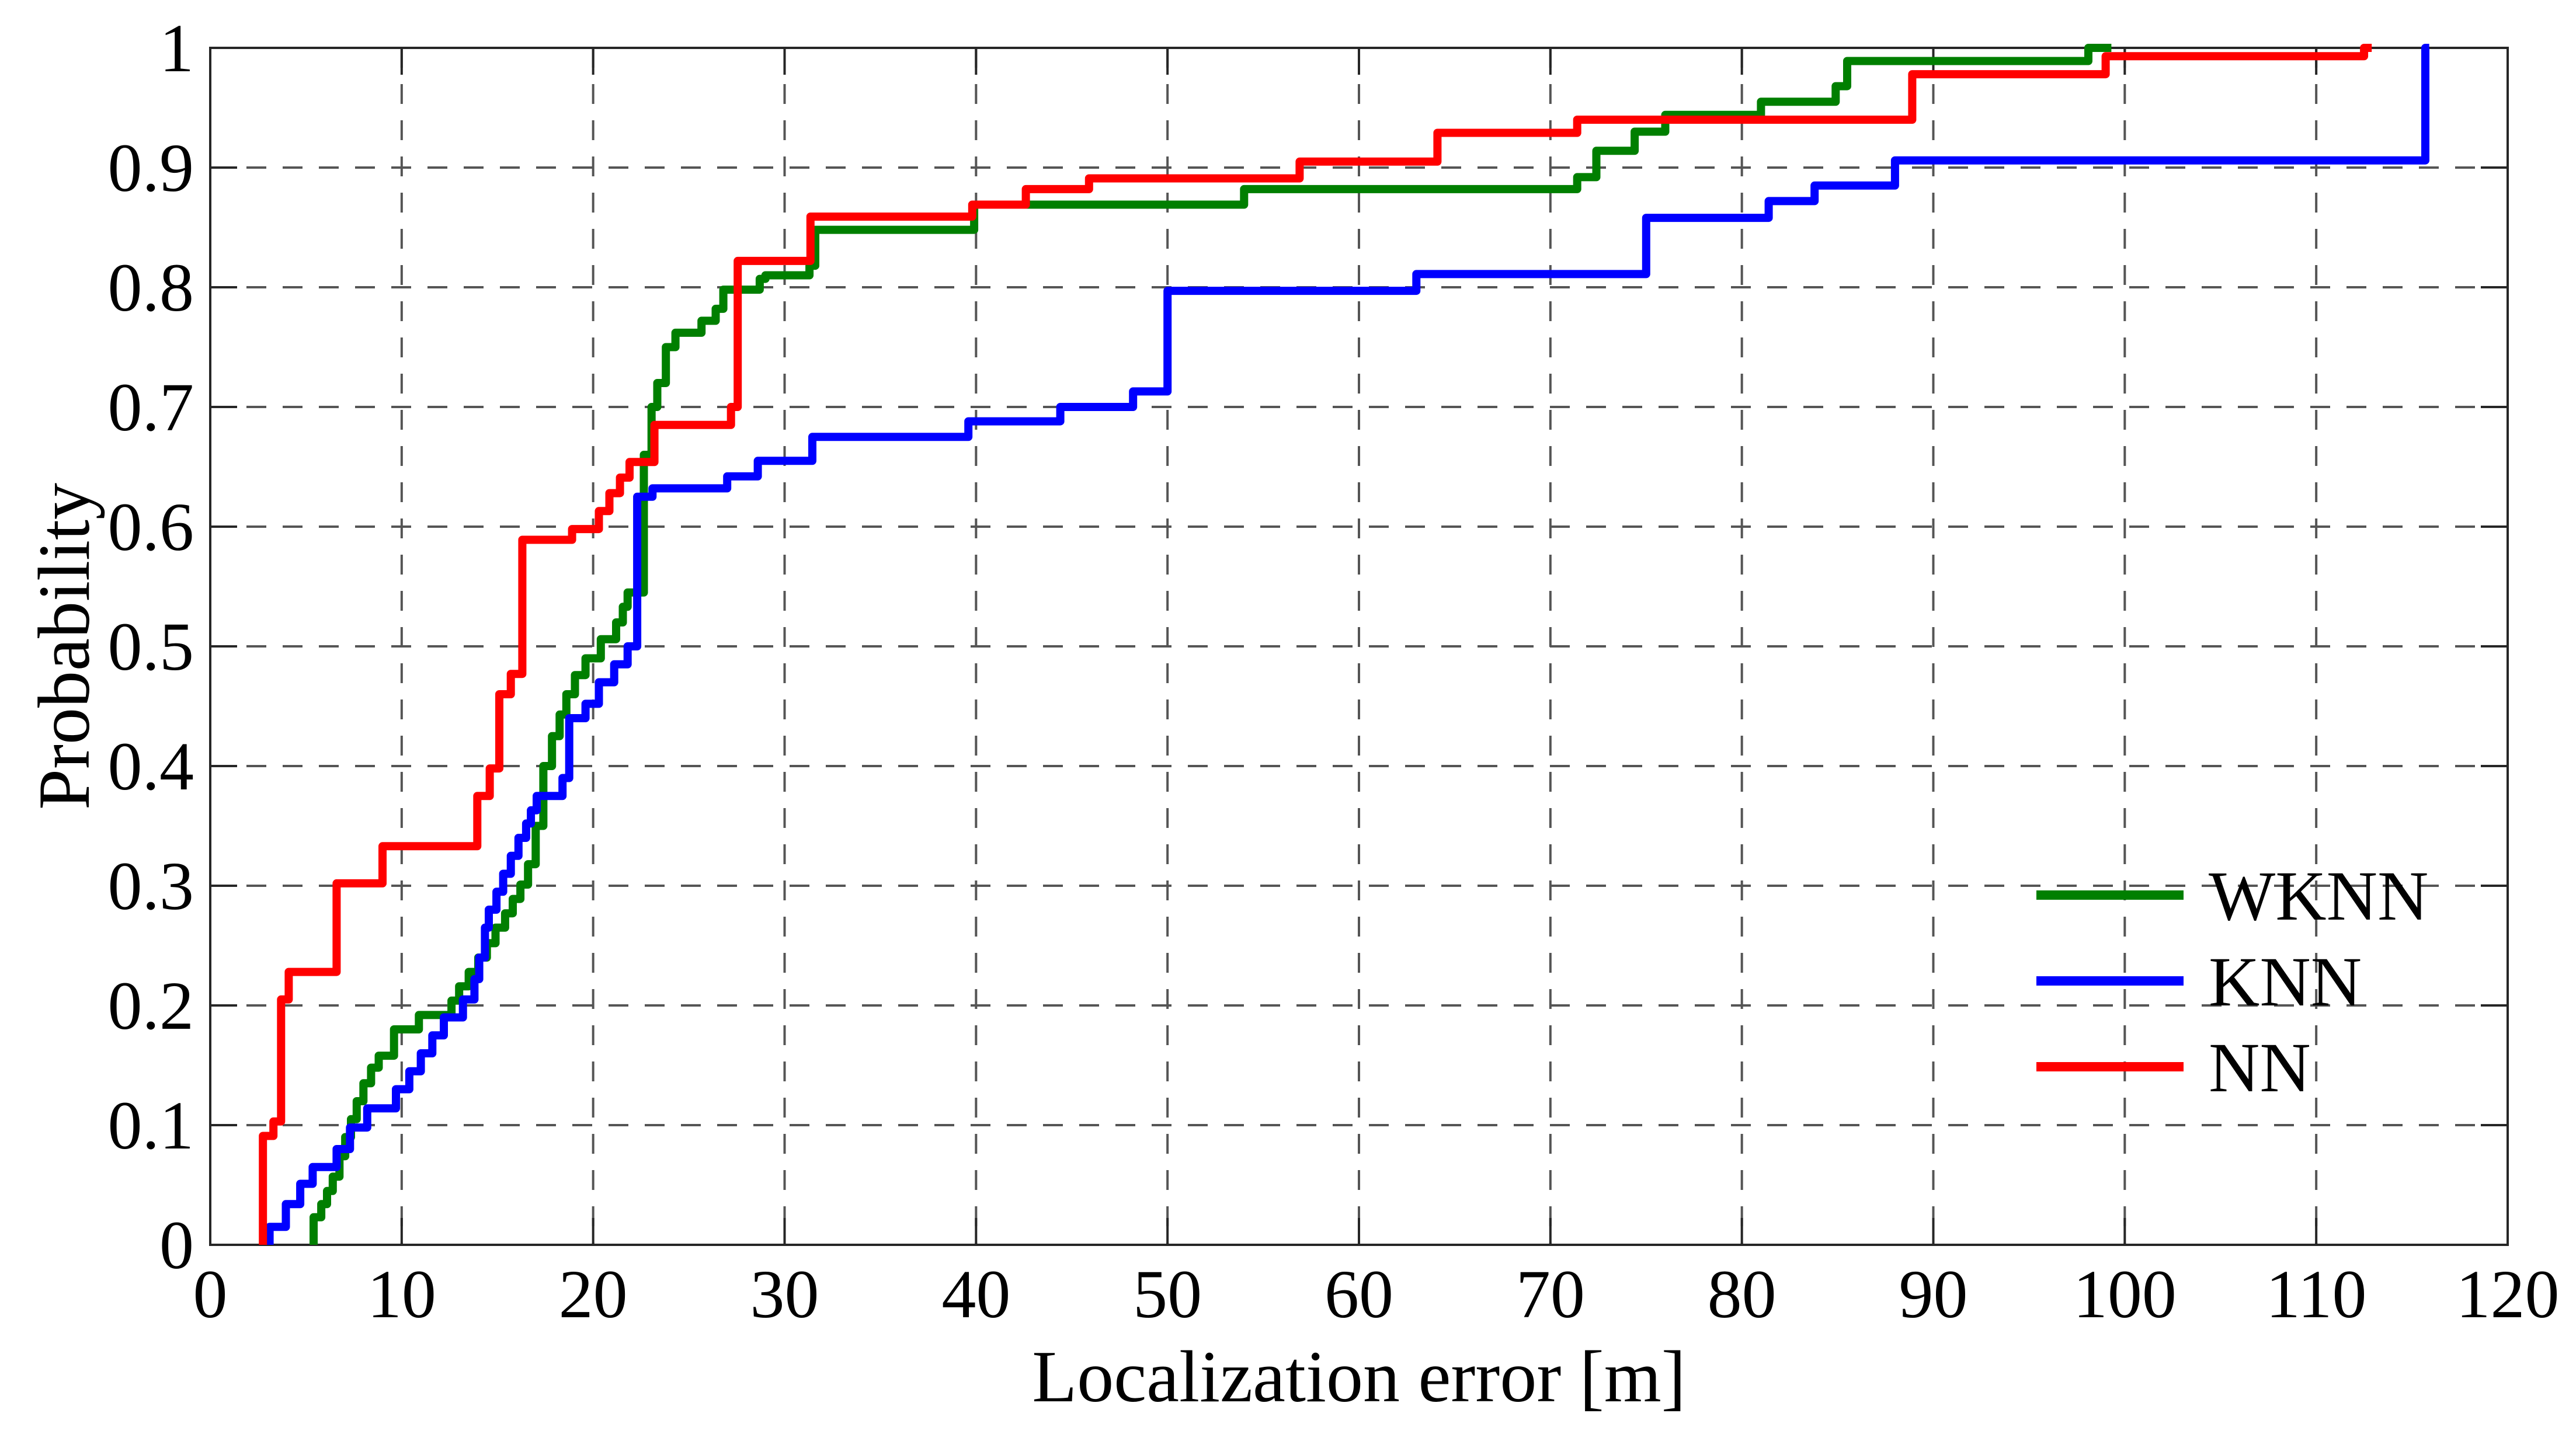 The height and width of the screenshot is (1434, 2576). I want to click on x-tick-label: 90, so click(1934, 1294).